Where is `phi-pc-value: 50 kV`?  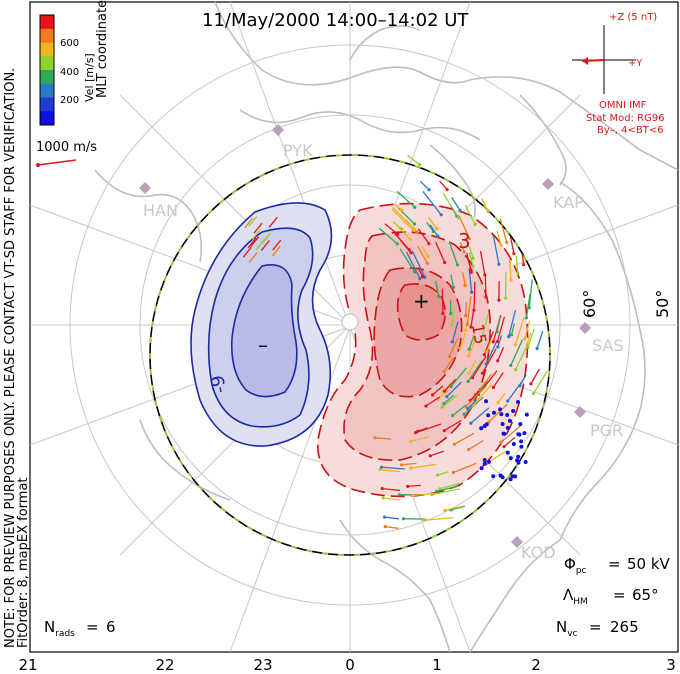 phi-pc-value: 50 kV is located at coordinates (649, 564).